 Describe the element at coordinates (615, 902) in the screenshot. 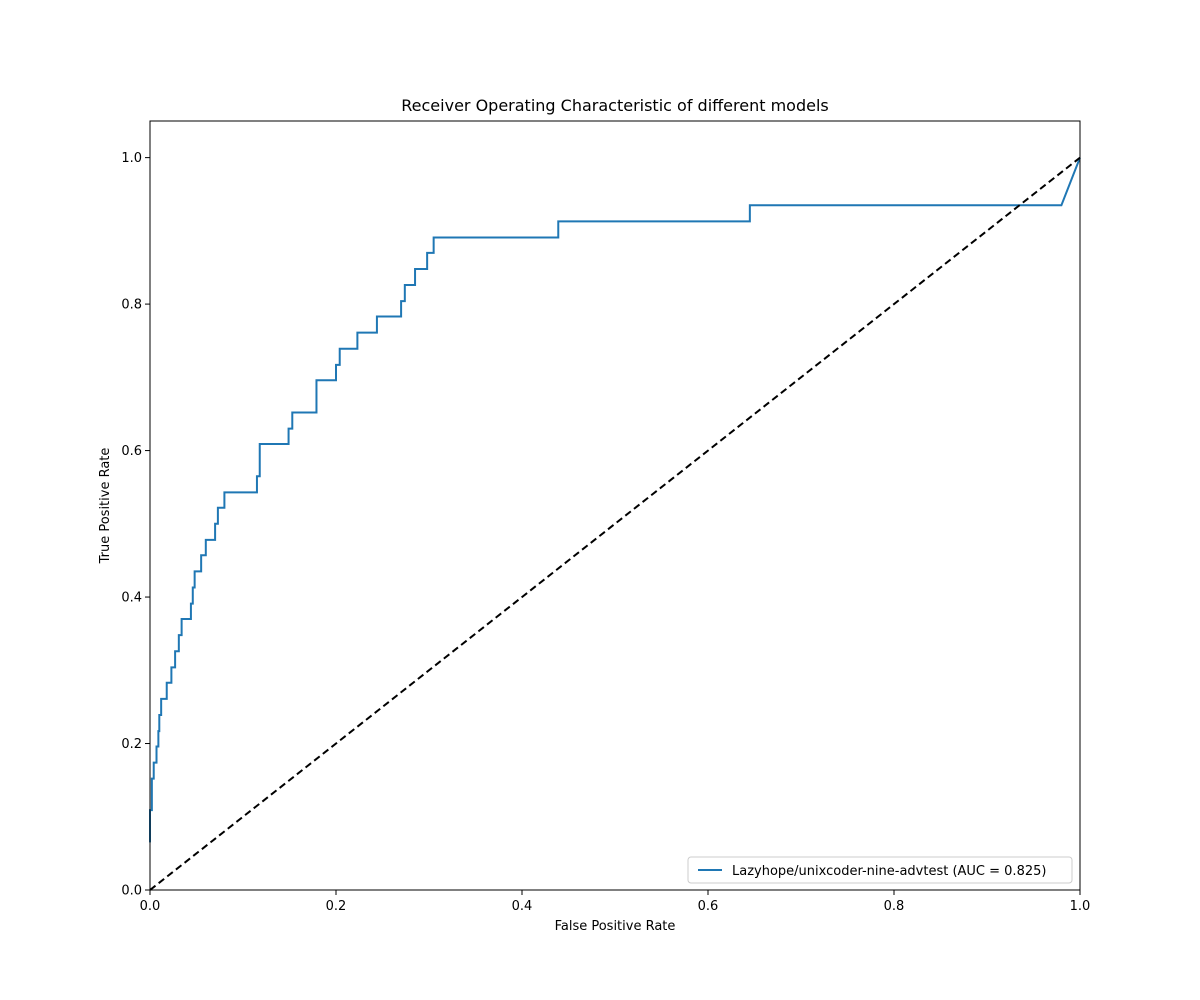

I see `x-axis: 0.0 0.2 0.4 0.6 0.8 1.0` at that location.